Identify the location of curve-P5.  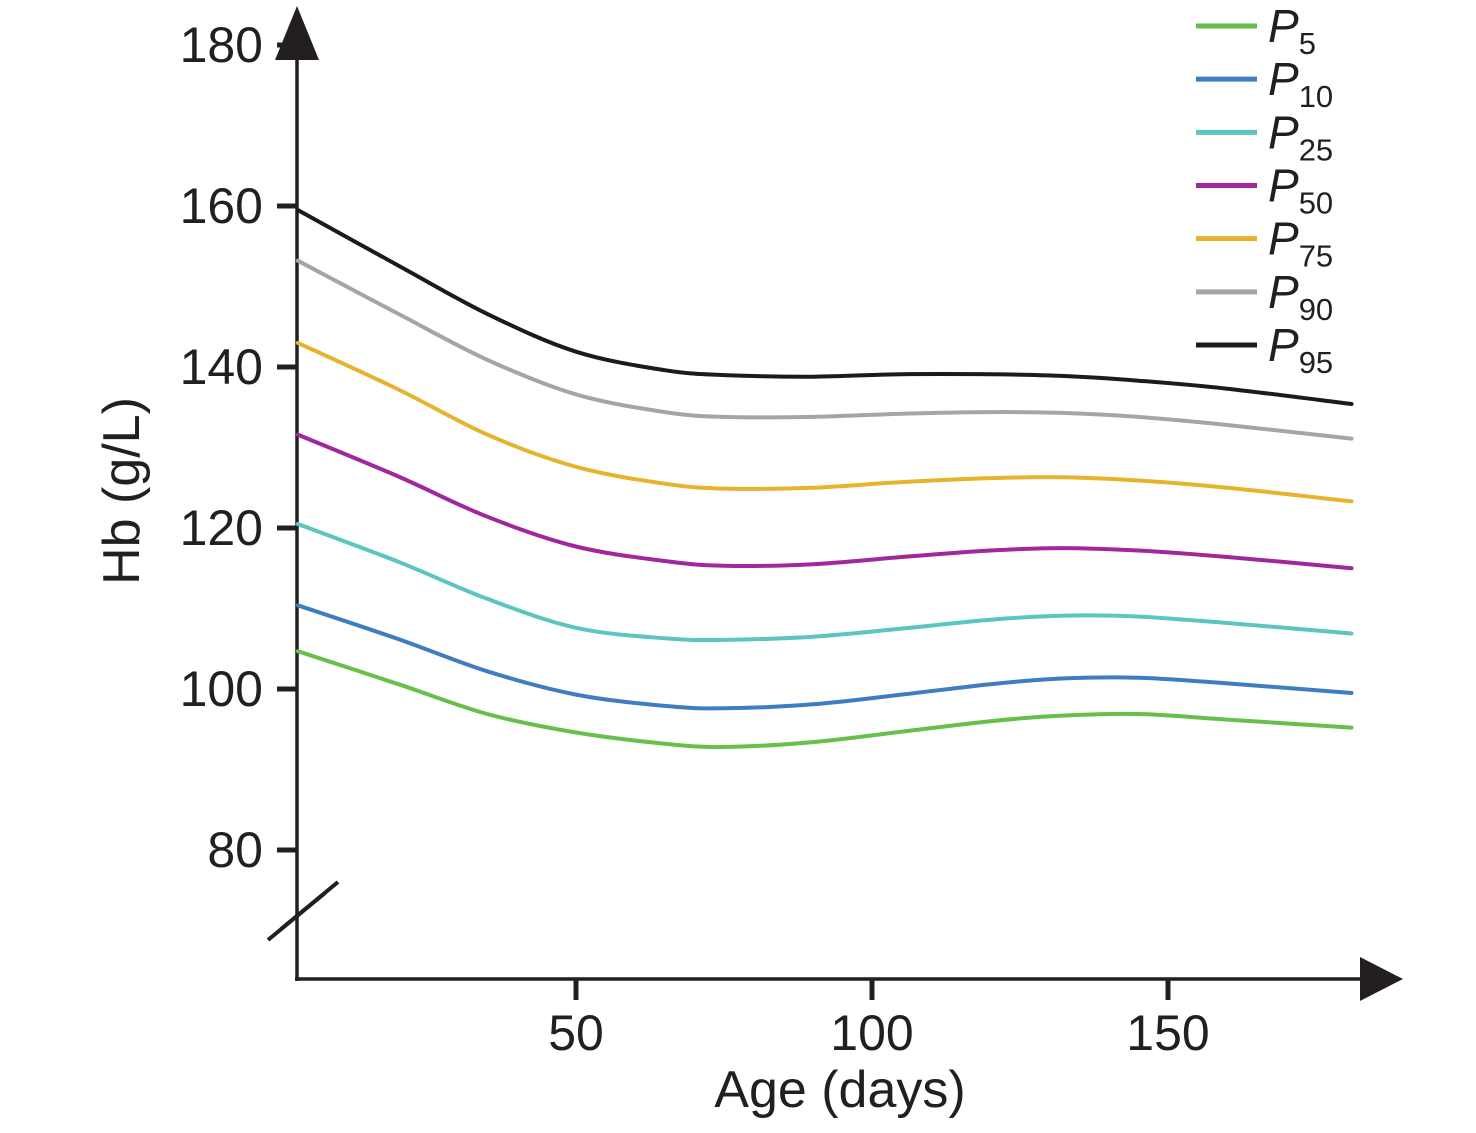
(824, 699).